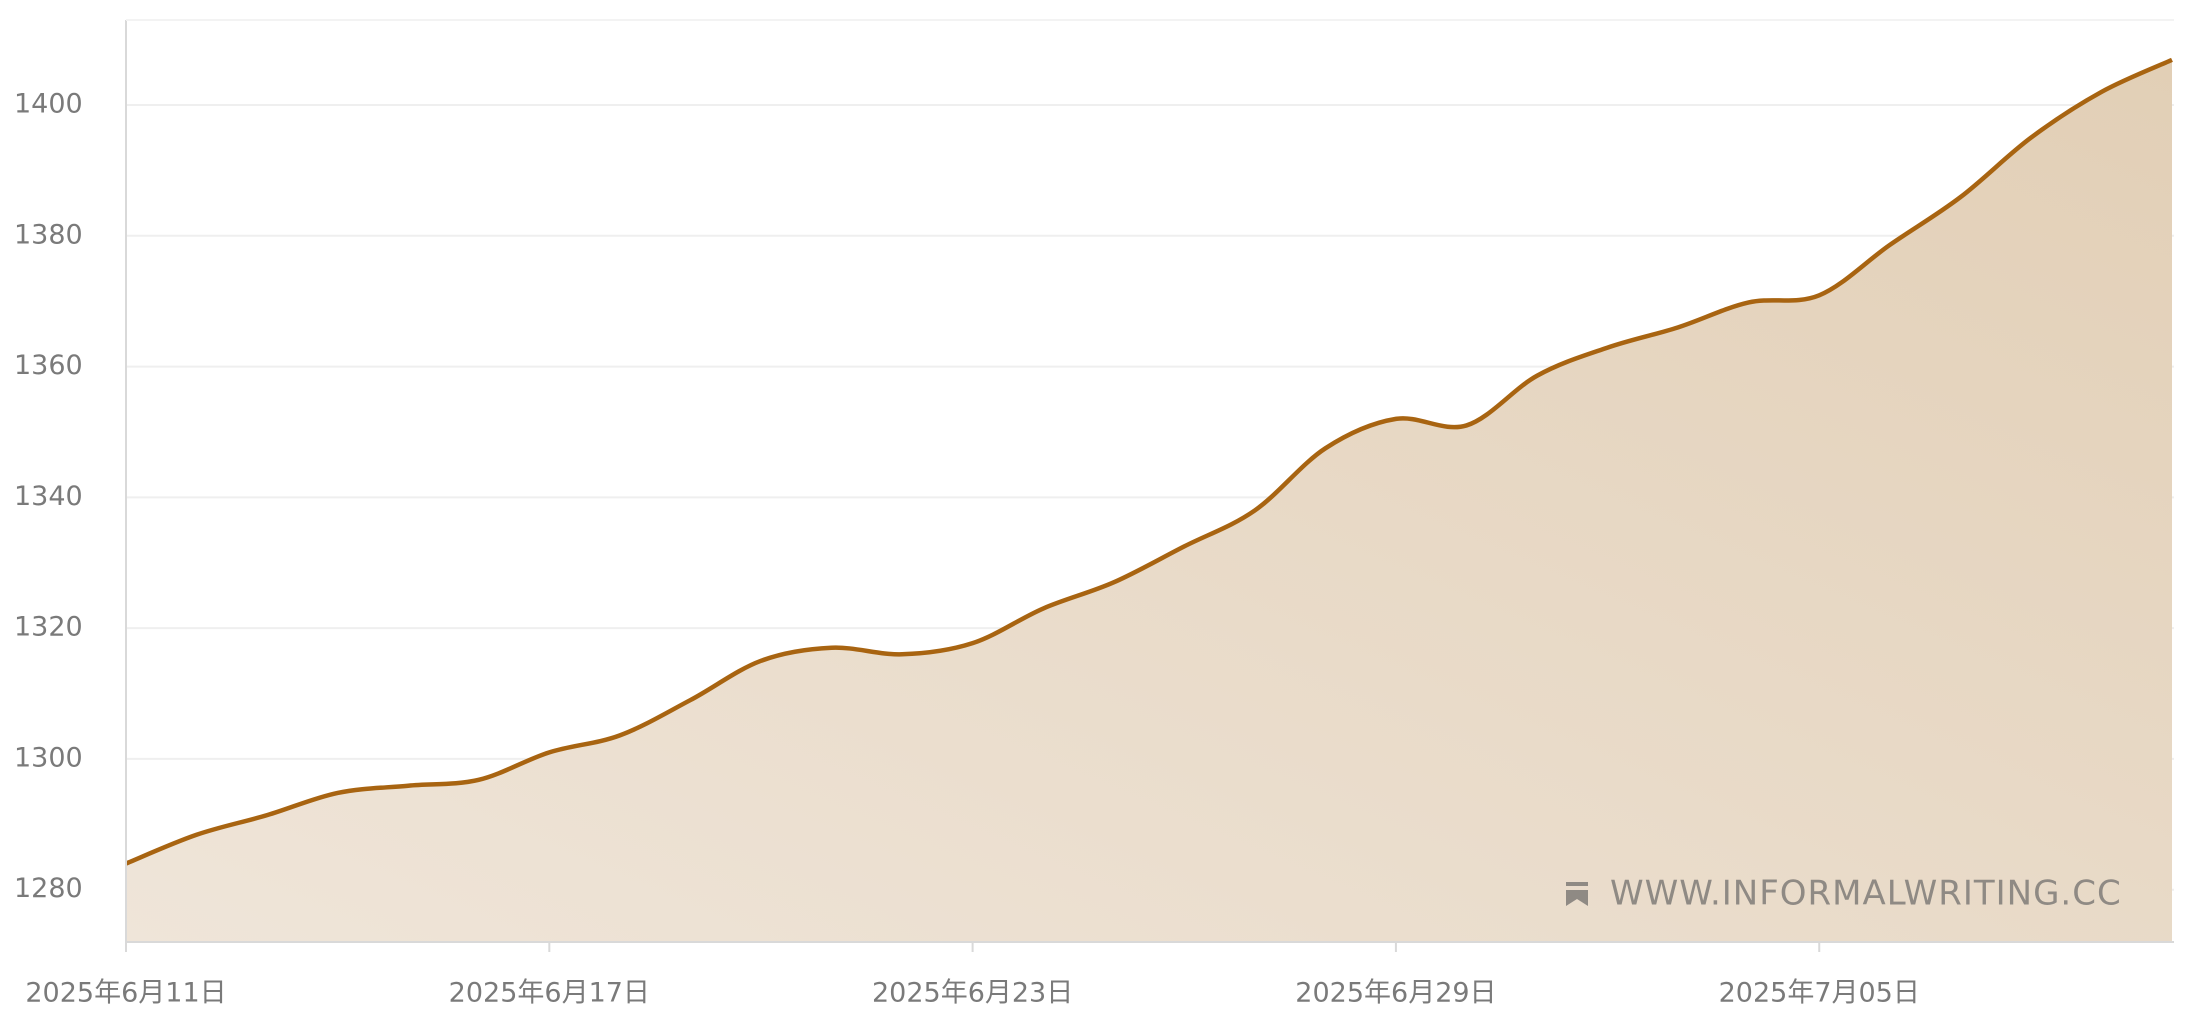 Image resolution: width=2196 pixels, height=1034 pixels. Describe the element at coordinates (1819, 993) in the screenshot. I see `x-tick-label: 2025年7月05日` at that location.